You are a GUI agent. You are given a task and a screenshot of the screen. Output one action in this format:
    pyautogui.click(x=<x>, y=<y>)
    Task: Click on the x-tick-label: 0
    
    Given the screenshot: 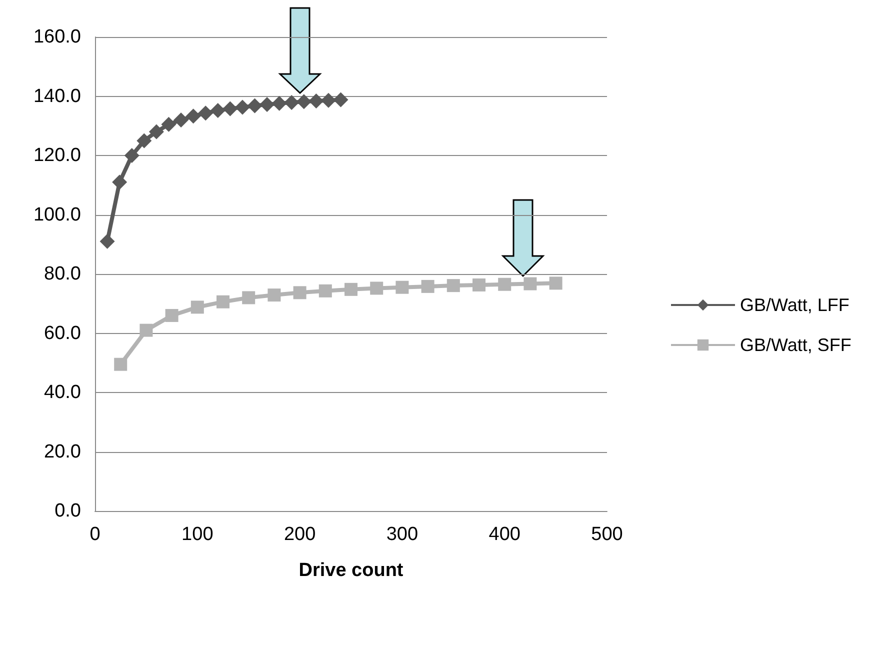 What is the action you would take?
    pyautogui.click(x=95, y=534)
    